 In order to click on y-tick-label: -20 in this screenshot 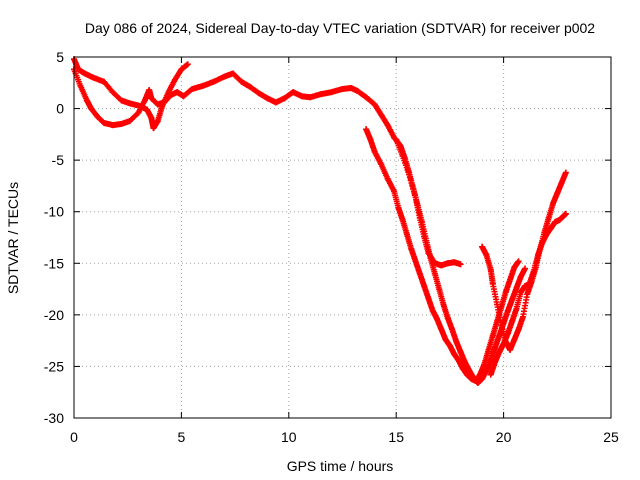, I will do `click(54, 315)`.